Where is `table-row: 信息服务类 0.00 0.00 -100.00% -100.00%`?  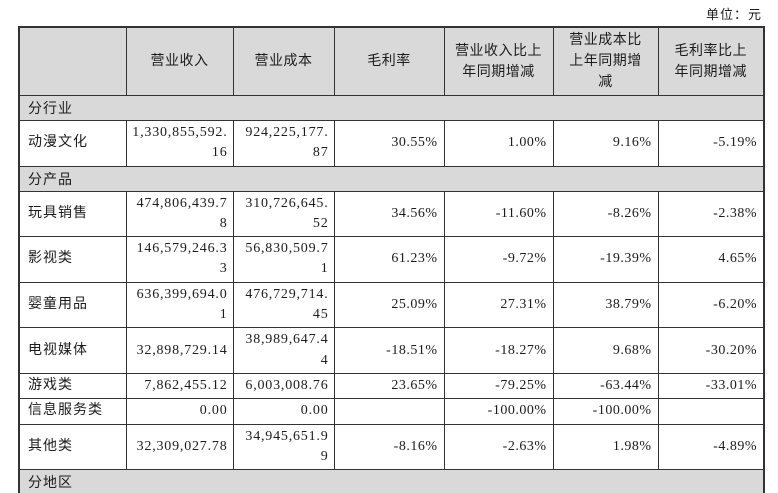 table-row: 信息服务类 0.00 0.00 -100.00% -100.00% is located at coordinates (391, 411).